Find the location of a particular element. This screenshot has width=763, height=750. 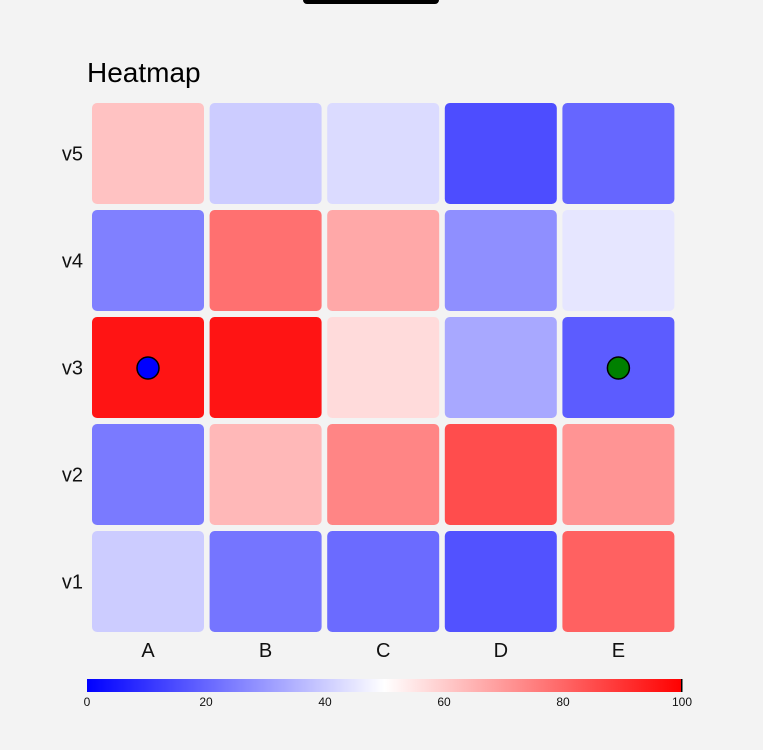

heatmap-cell-v5-A is located at coordinates (148, 153).